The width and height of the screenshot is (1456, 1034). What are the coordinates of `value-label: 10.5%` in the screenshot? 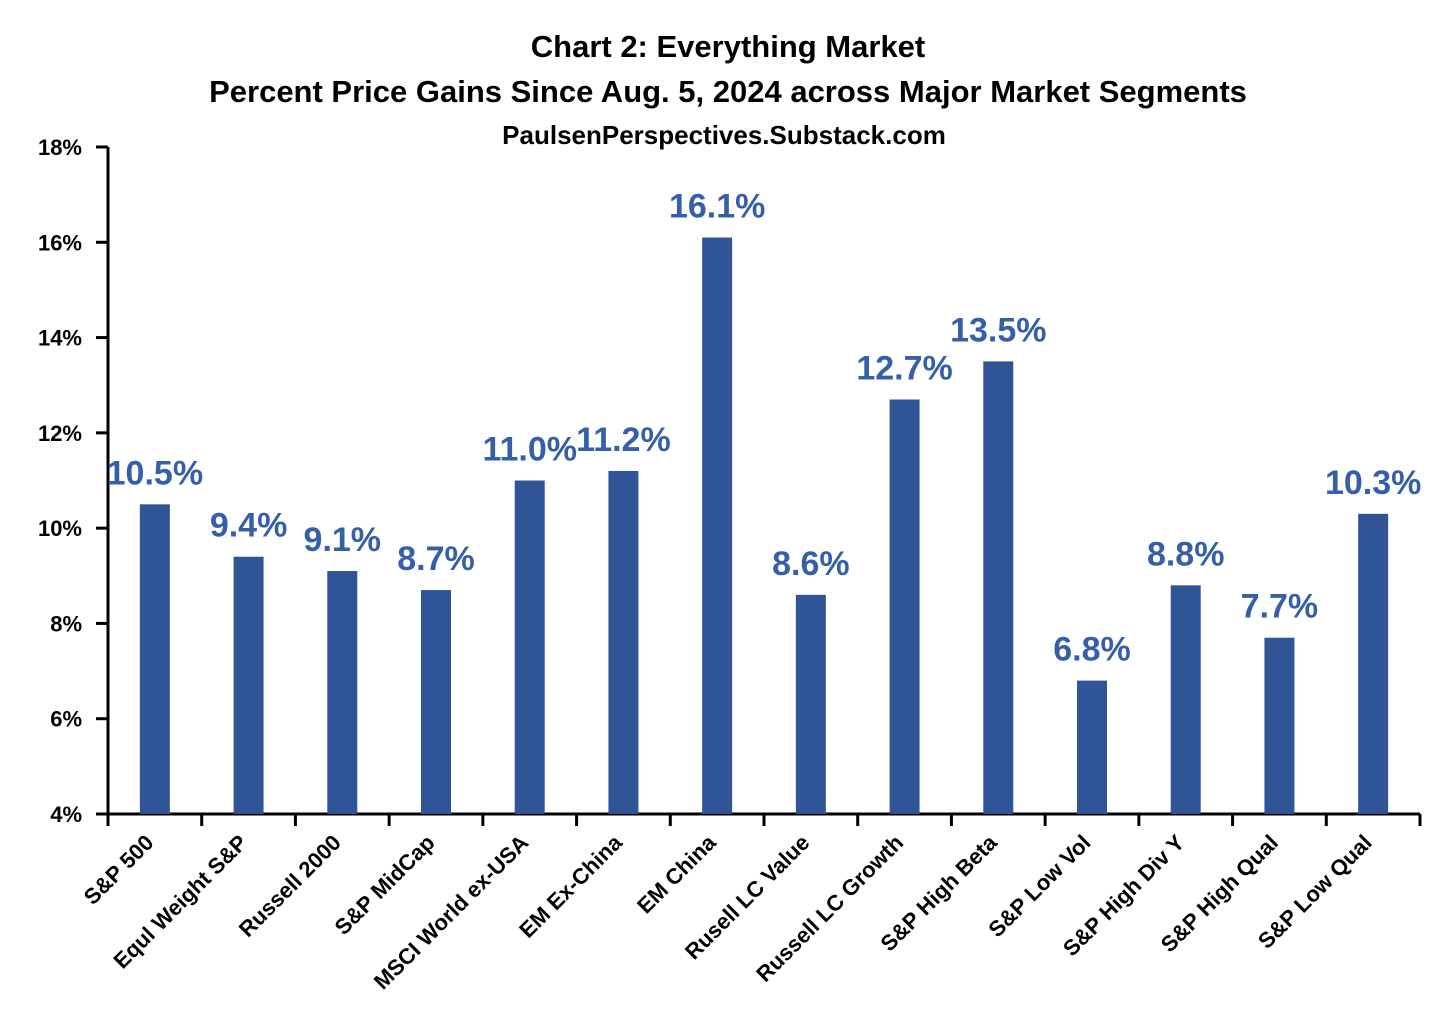 It's located at (155, 473).